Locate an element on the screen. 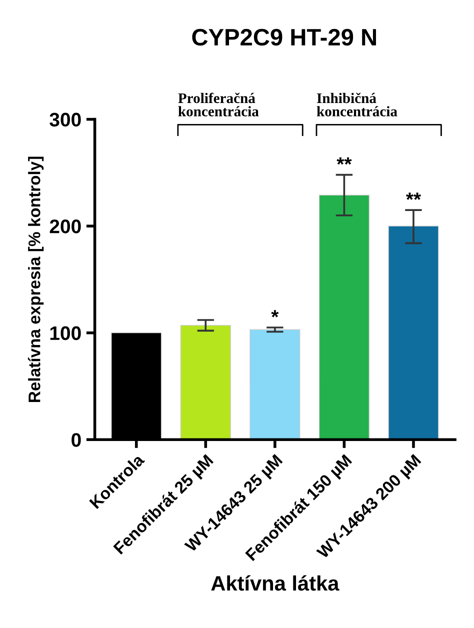 The height and width of the screenshot is (628, 474). y-tick-label: 200 is located at coordinates (65, 227).